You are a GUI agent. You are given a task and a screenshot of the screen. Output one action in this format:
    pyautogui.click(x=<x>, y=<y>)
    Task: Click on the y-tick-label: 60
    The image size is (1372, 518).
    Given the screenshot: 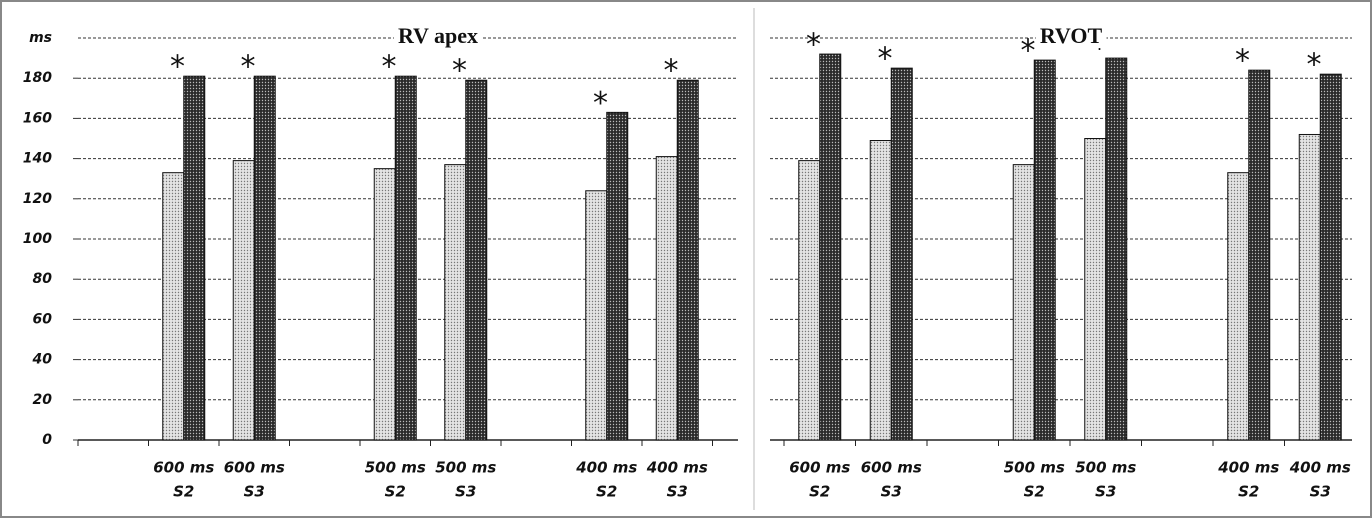 What is the action you would take?
    pyautogui.click(x=43, y=319)
    